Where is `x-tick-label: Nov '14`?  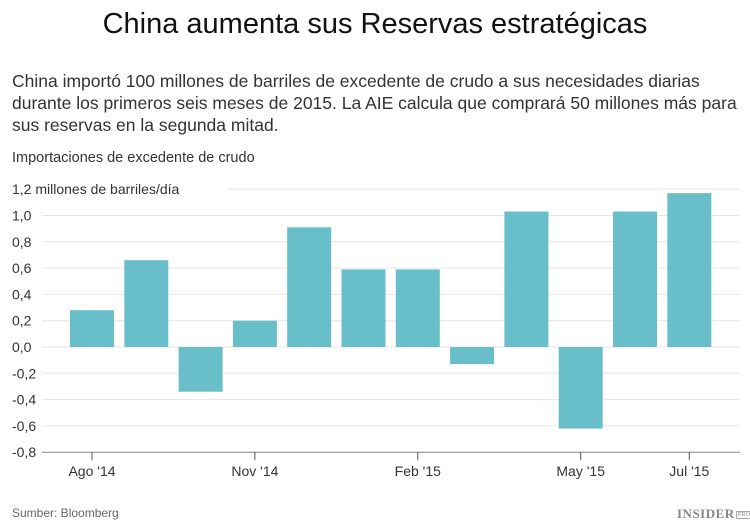 x-tick-label: Nov '14 is located at coordinates (254, 471).